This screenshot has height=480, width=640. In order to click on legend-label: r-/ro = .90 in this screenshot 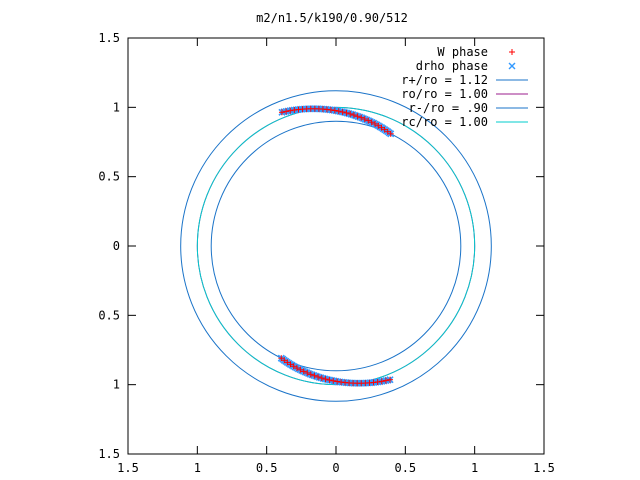, I will do `click(448, 108)`.